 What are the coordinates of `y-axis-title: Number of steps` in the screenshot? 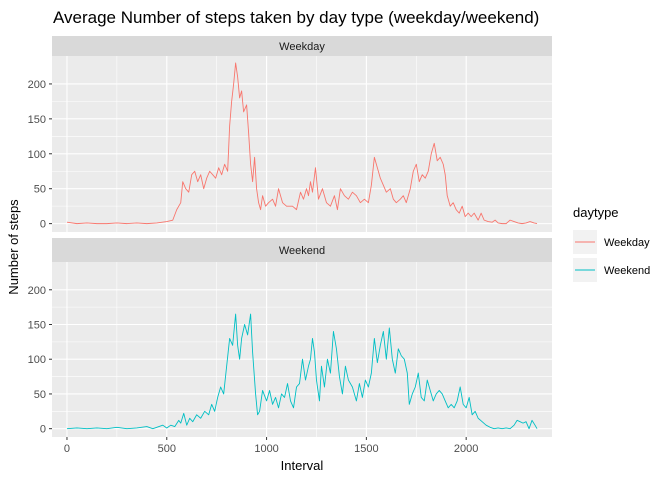 It's located at (13, 247).